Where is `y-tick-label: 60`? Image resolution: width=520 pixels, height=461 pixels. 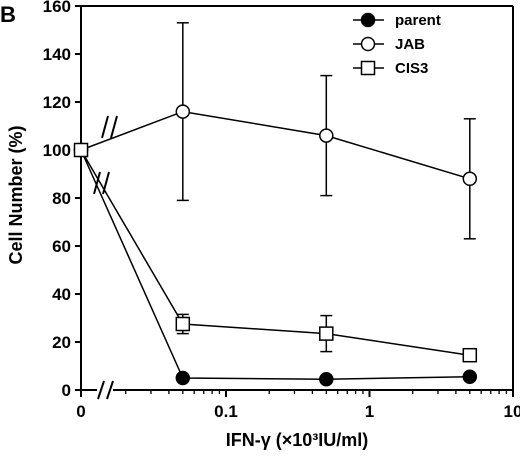 y-tick-label: 60 is located at coordinates (61, 246).